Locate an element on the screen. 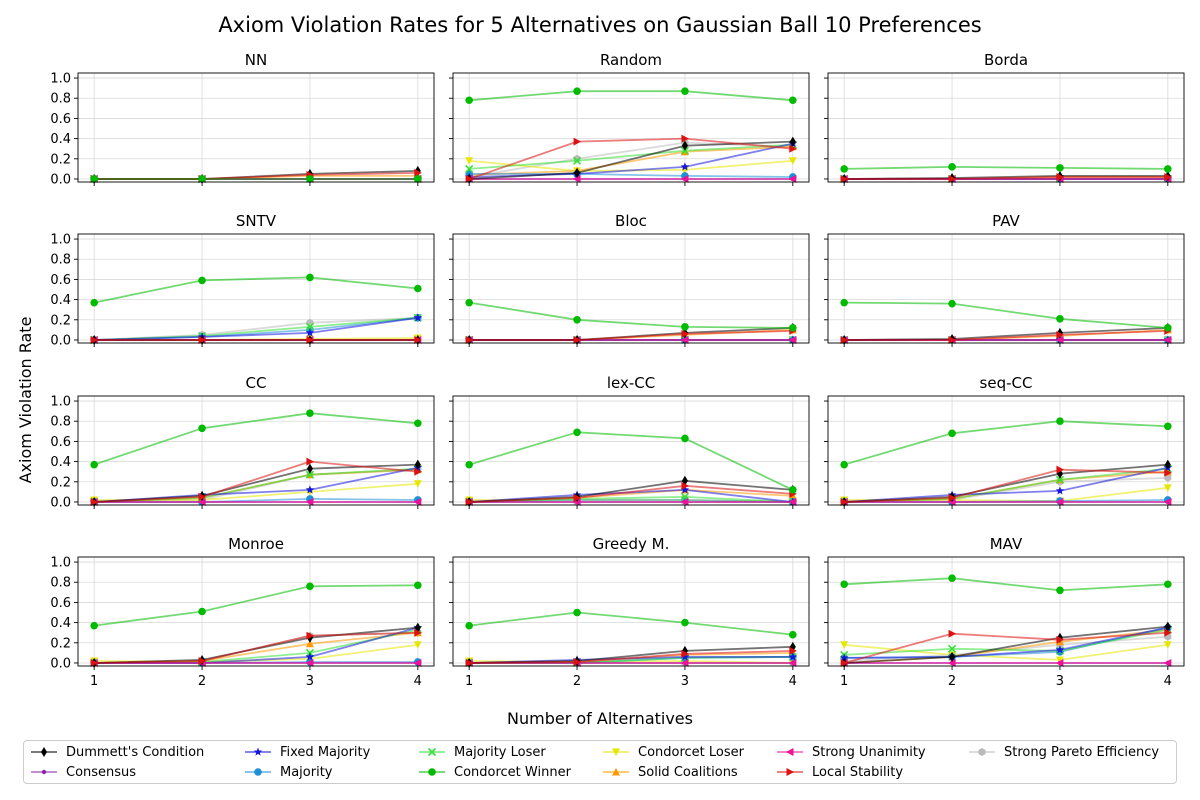 The image size is (1200, 800). x-tick-label: 1 is located at coordinates (469, 681).